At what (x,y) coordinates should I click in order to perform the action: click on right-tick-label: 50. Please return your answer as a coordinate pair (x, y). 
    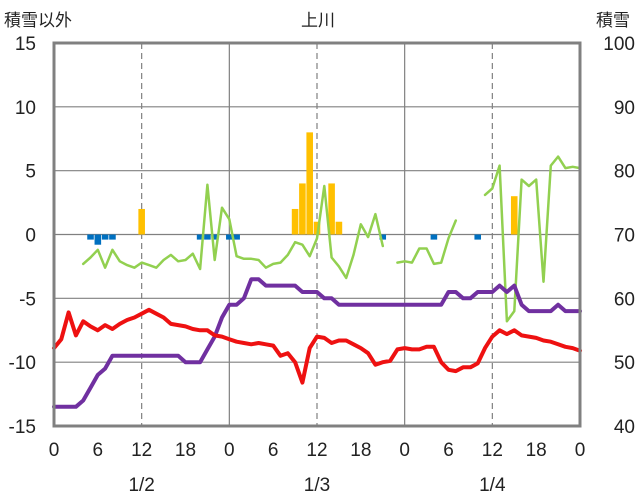
    Looking at the image, I should click on (624, 363).